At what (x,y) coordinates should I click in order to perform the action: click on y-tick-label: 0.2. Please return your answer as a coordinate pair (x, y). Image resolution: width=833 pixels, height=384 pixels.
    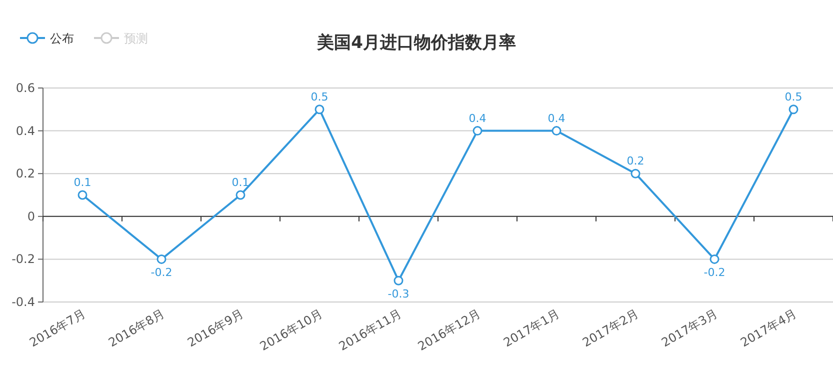
    Looking at the image, I should click on (25, 173).